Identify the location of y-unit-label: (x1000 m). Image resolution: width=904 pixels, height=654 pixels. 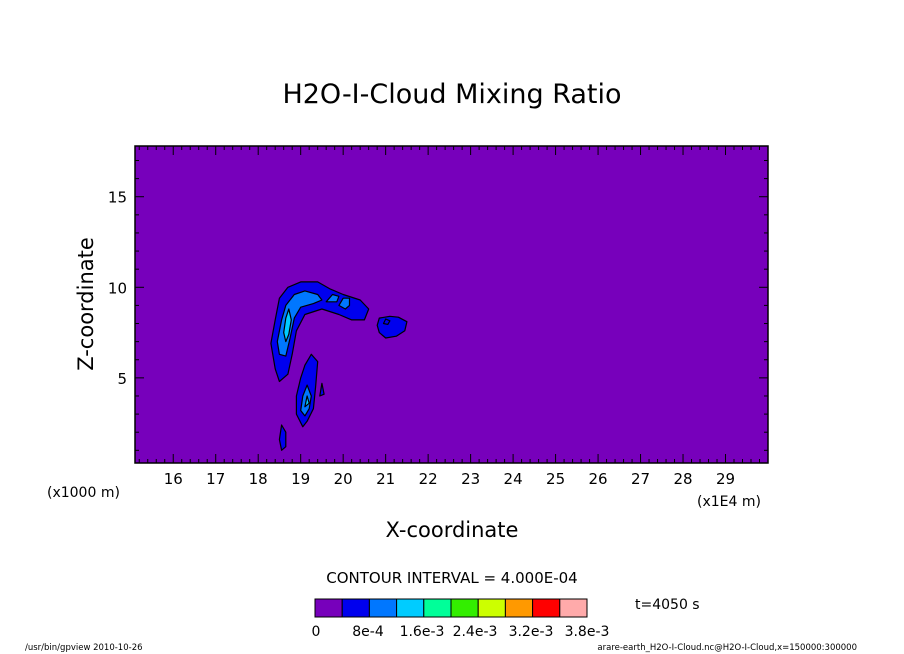
(83, 493).